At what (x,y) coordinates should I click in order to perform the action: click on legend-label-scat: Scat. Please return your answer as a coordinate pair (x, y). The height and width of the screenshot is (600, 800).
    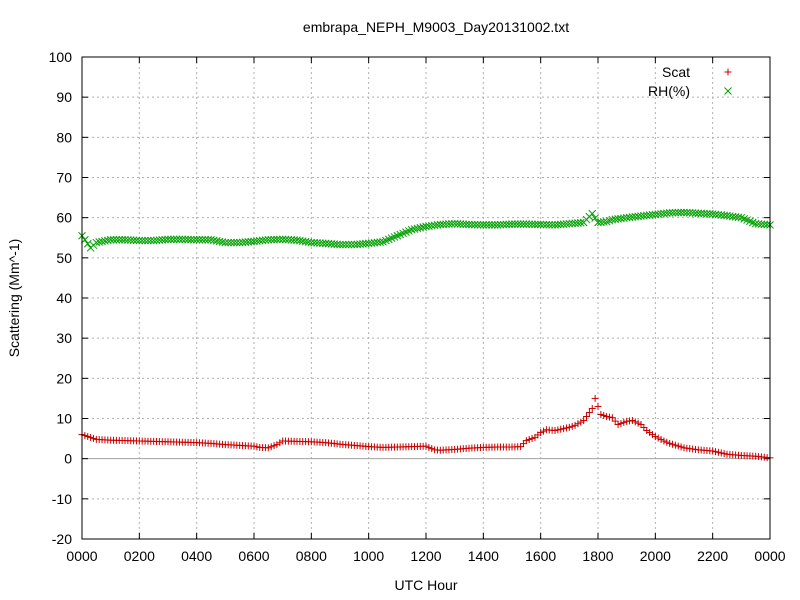
    Looking at the image, I should click on (676, 72).